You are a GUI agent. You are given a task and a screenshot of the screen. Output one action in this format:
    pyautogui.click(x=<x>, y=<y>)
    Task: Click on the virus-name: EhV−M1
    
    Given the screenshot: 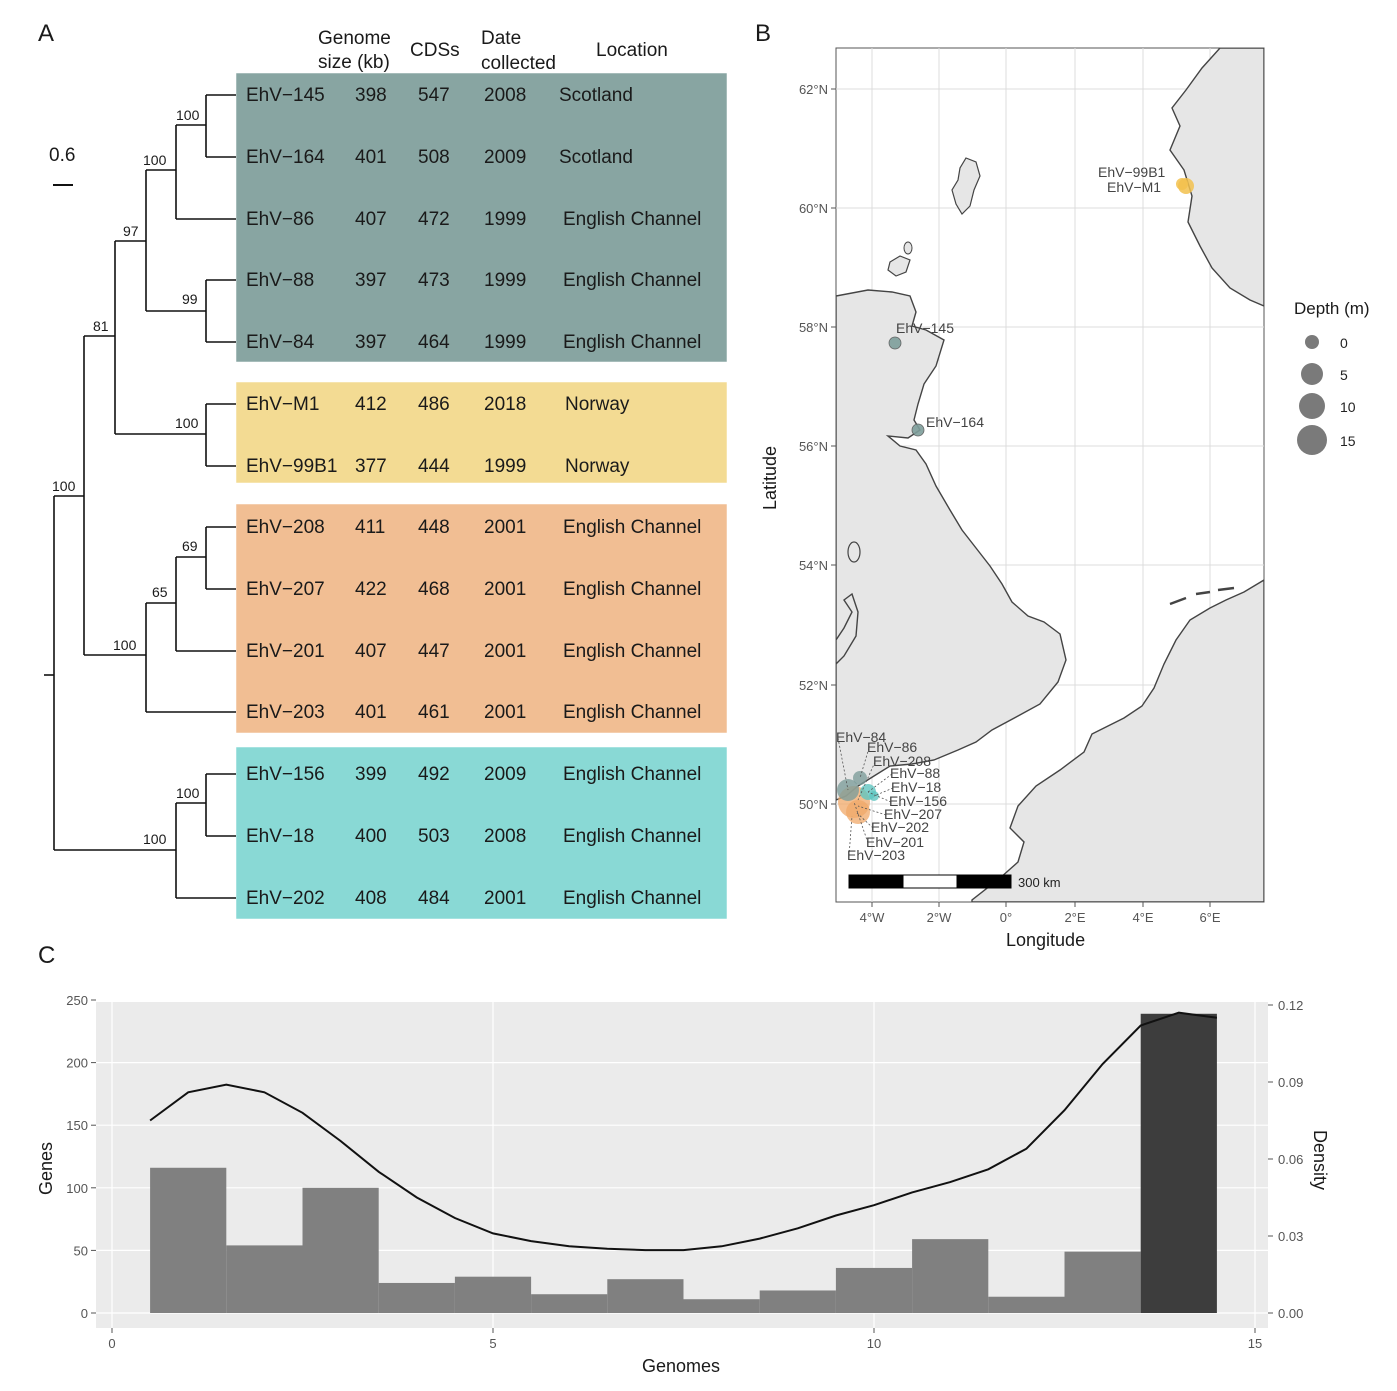 What is the action you would take?
    pyautogui.click(x=282, y=404)
    